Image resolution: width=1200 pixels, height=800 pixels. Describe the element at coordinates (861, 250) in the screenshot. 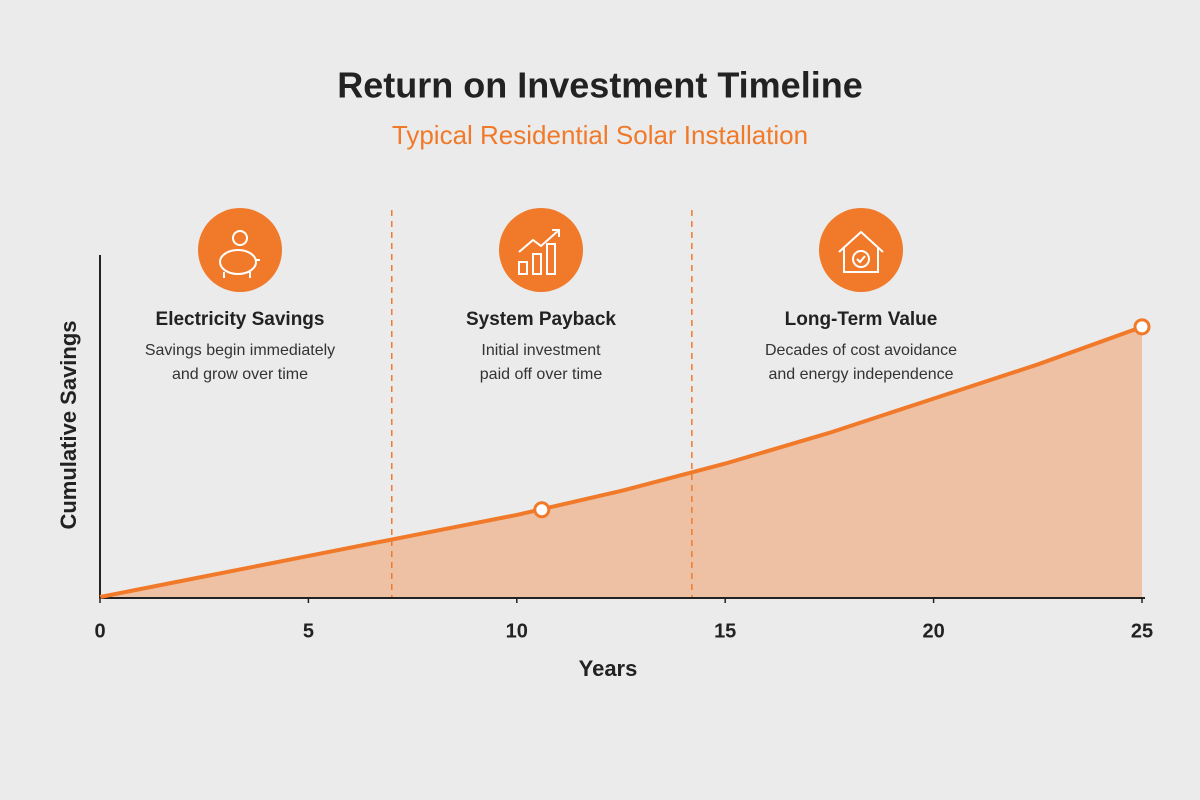

I see `icon-house` at that location.